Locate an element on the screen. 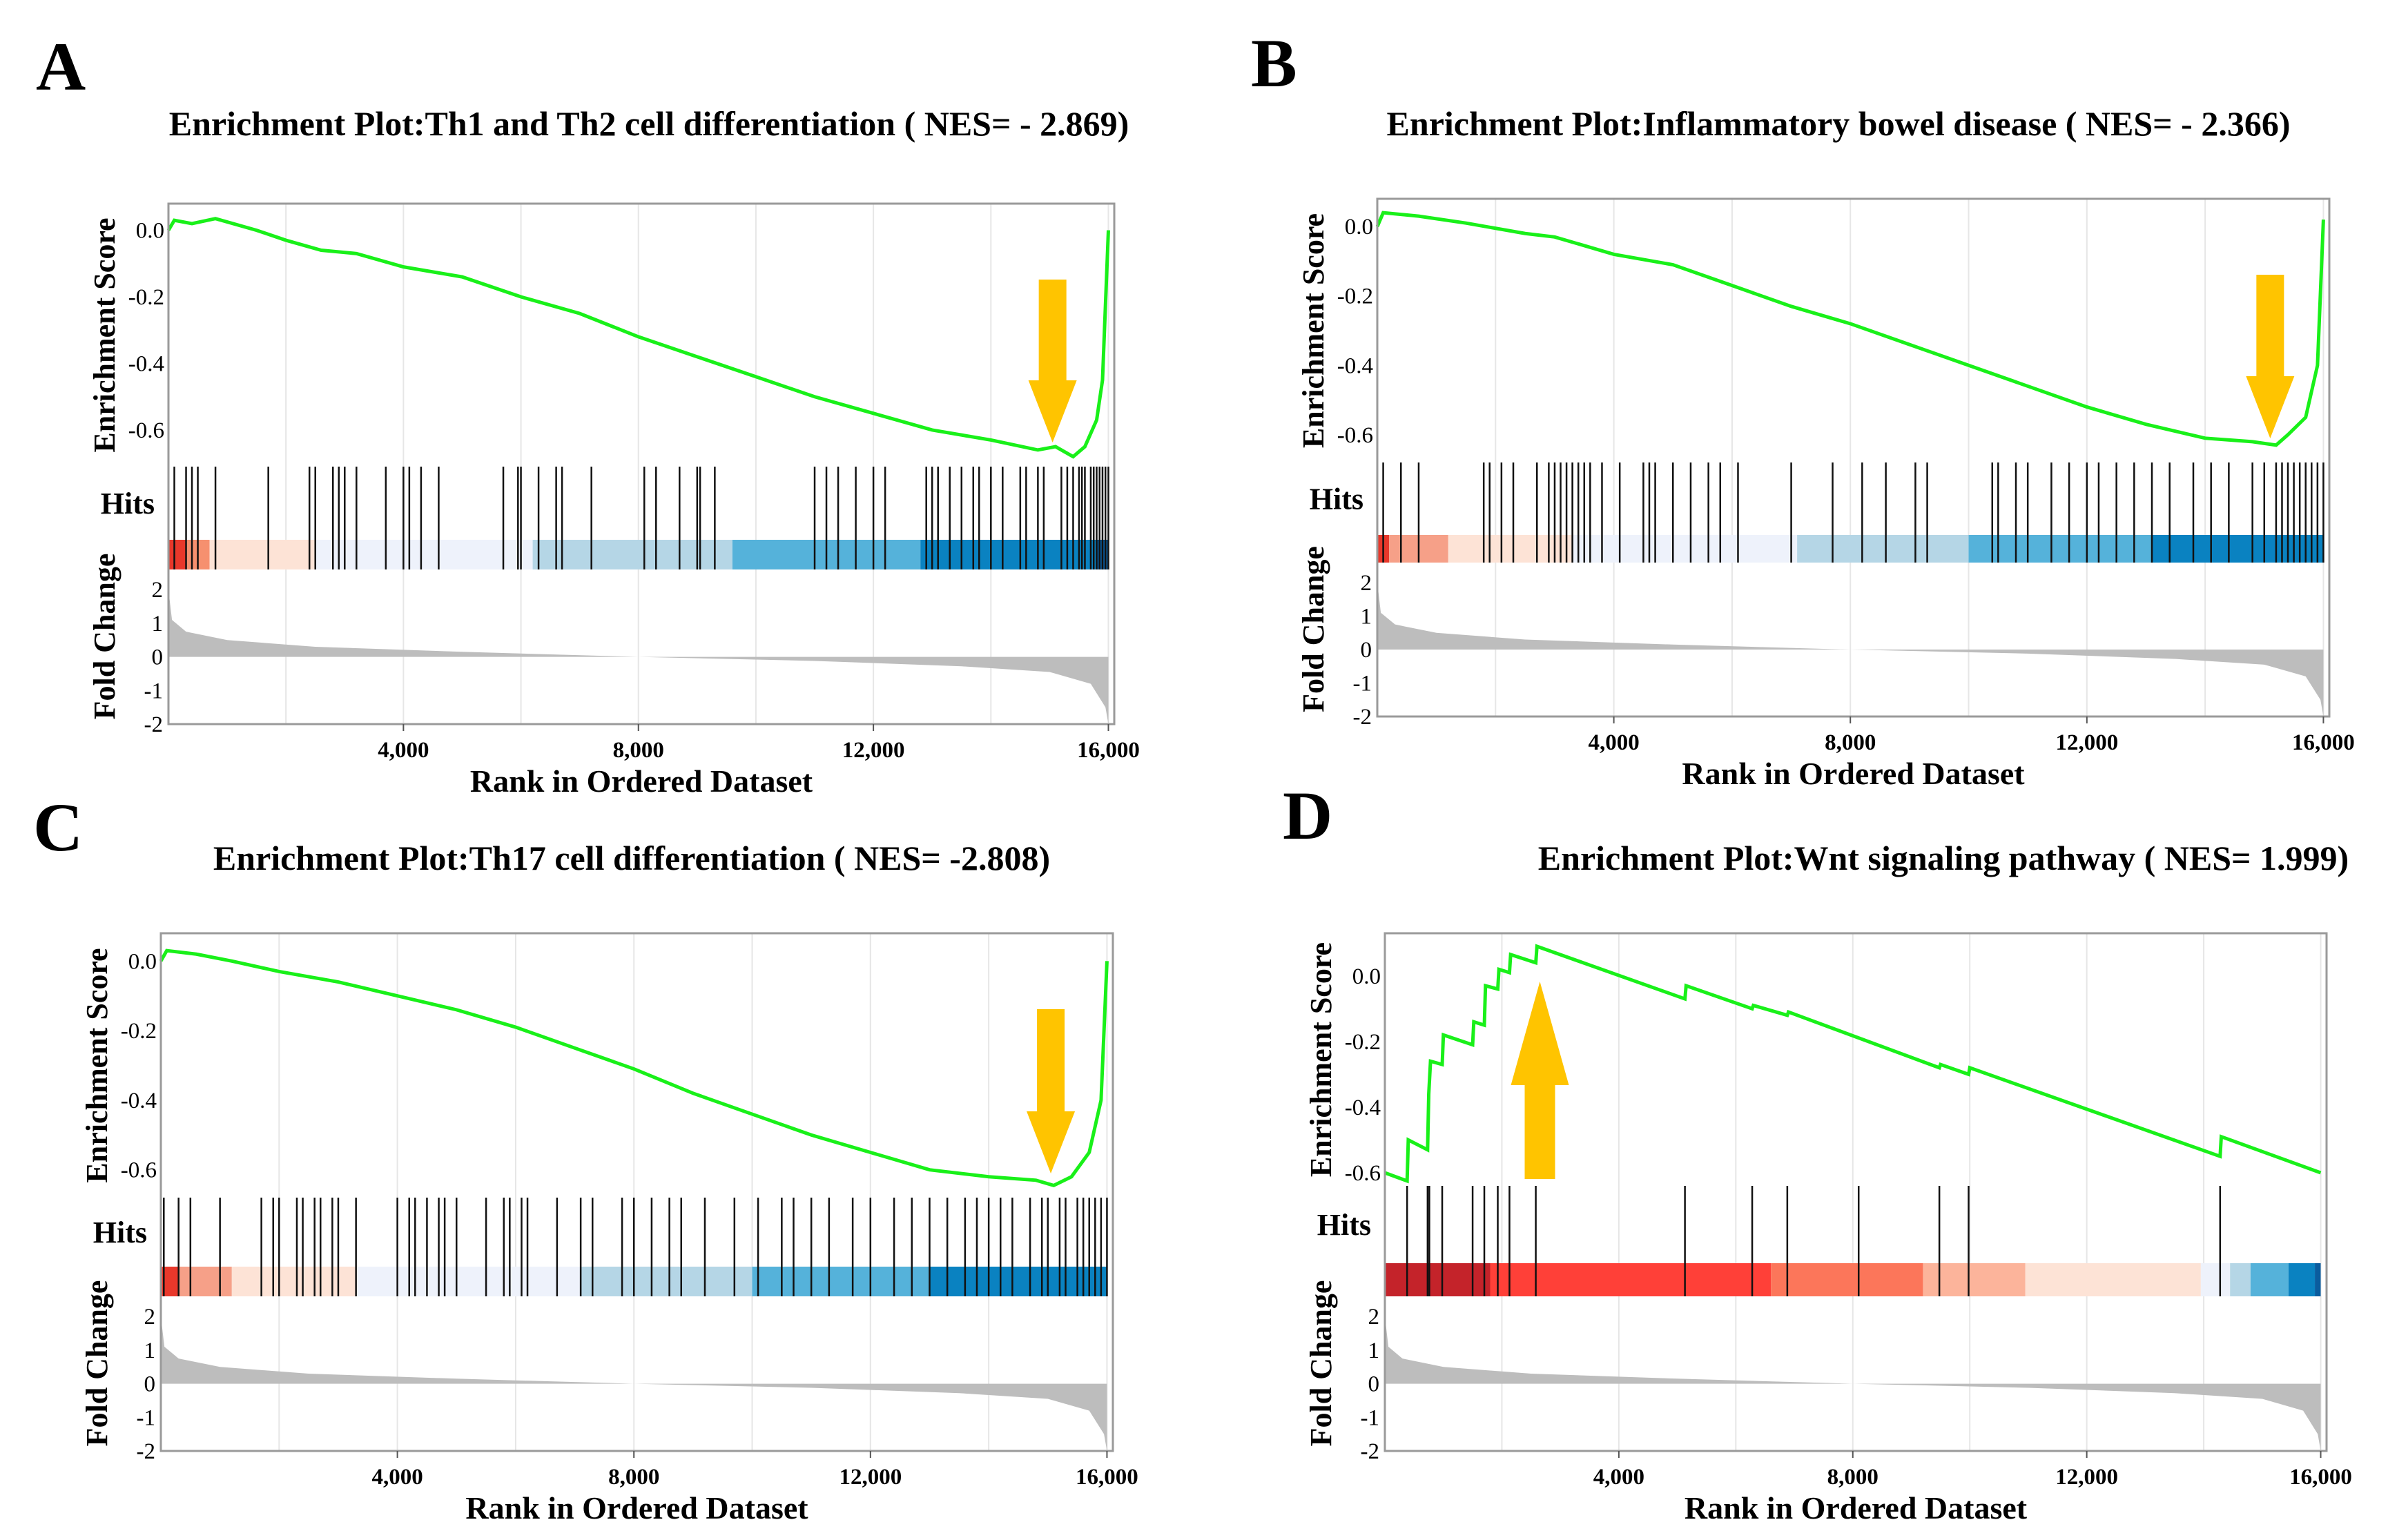 The image size is (2388, 1540). panel-label: B is located at coordinates (1274, 63).